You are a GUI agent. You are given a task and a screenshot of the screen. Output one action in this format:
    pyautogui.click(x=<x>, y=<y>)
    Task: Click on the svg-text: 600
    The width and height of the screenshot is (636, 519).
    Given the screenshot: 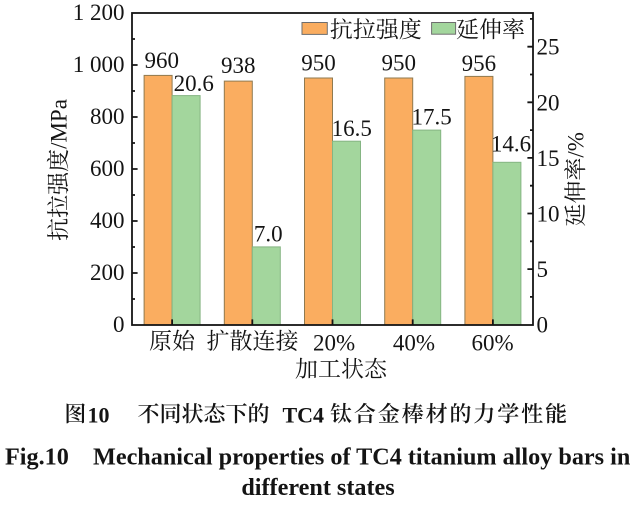 What is the action you would take?
    pyautogui.click(x=107, y=168)
    